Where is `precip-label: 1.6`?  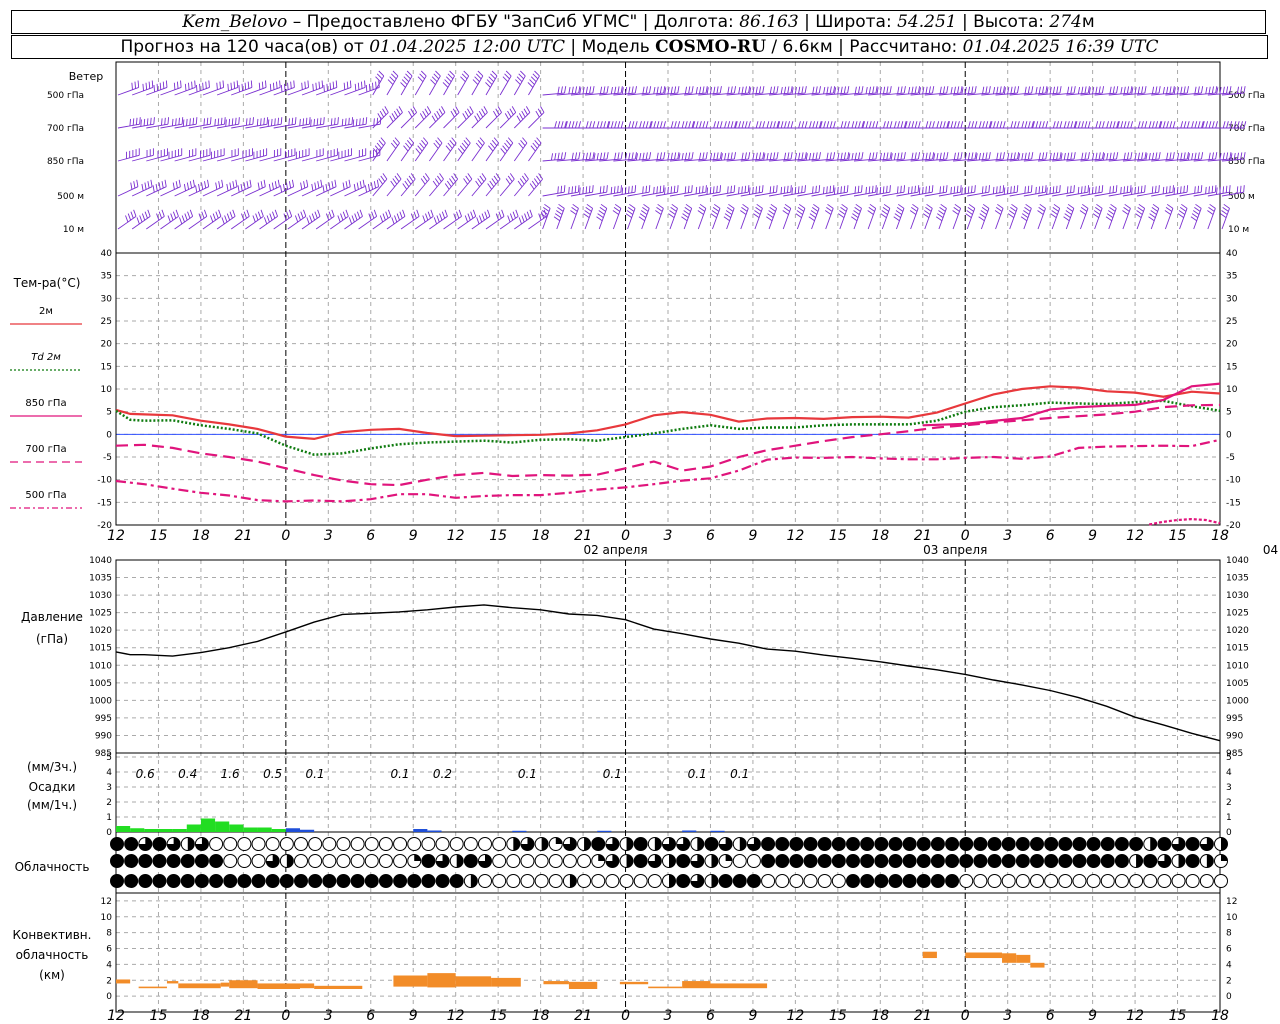
precip-label: 1.6 is located at coordinates (230, 774).